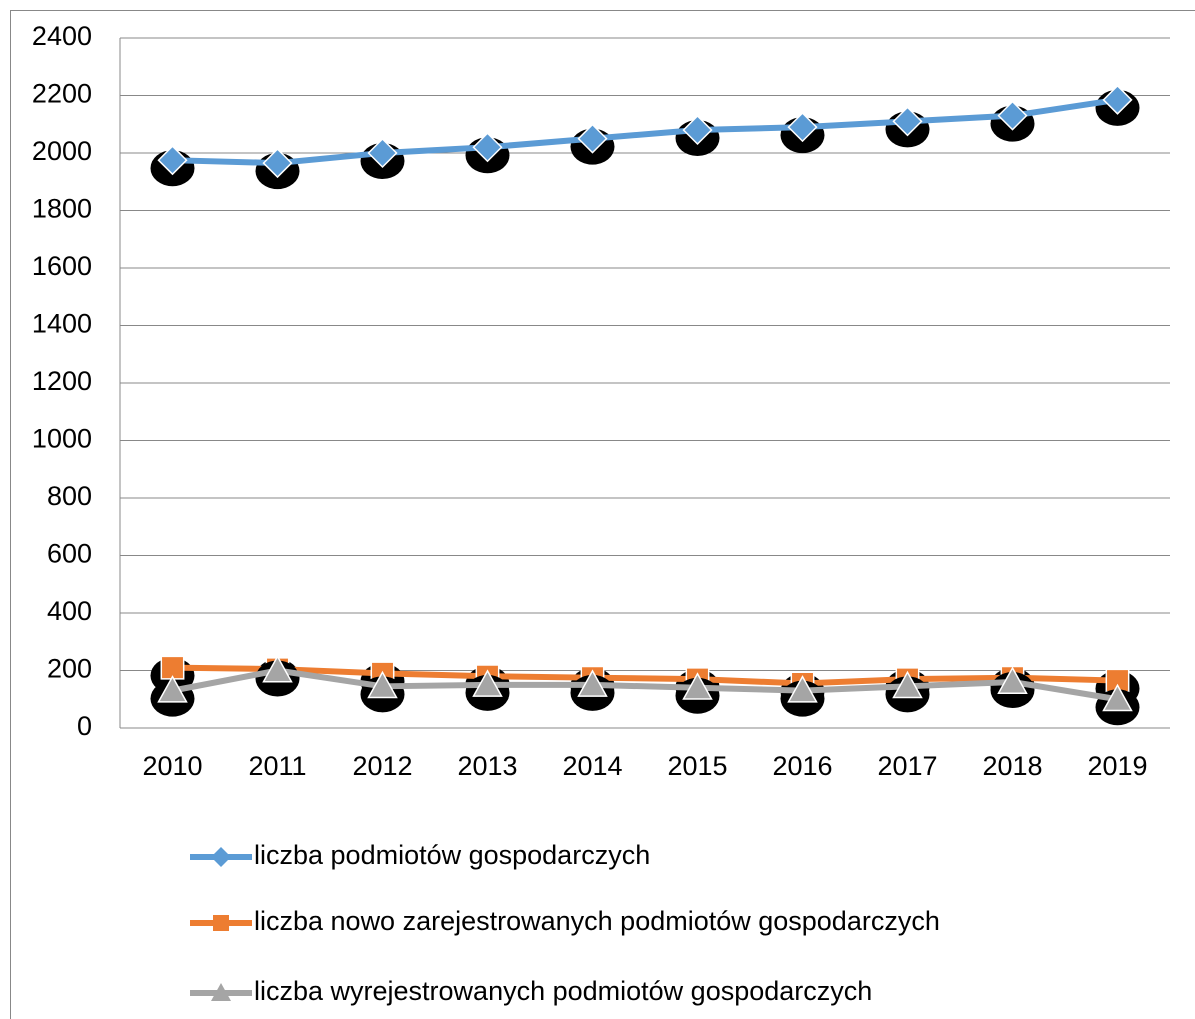 This screenshot has width=1195, height=1019. What do you see at coordinates (1117, 766) in the screenshot?
I see `x-tick-label: 2019` at bounding box center [1117, 766].